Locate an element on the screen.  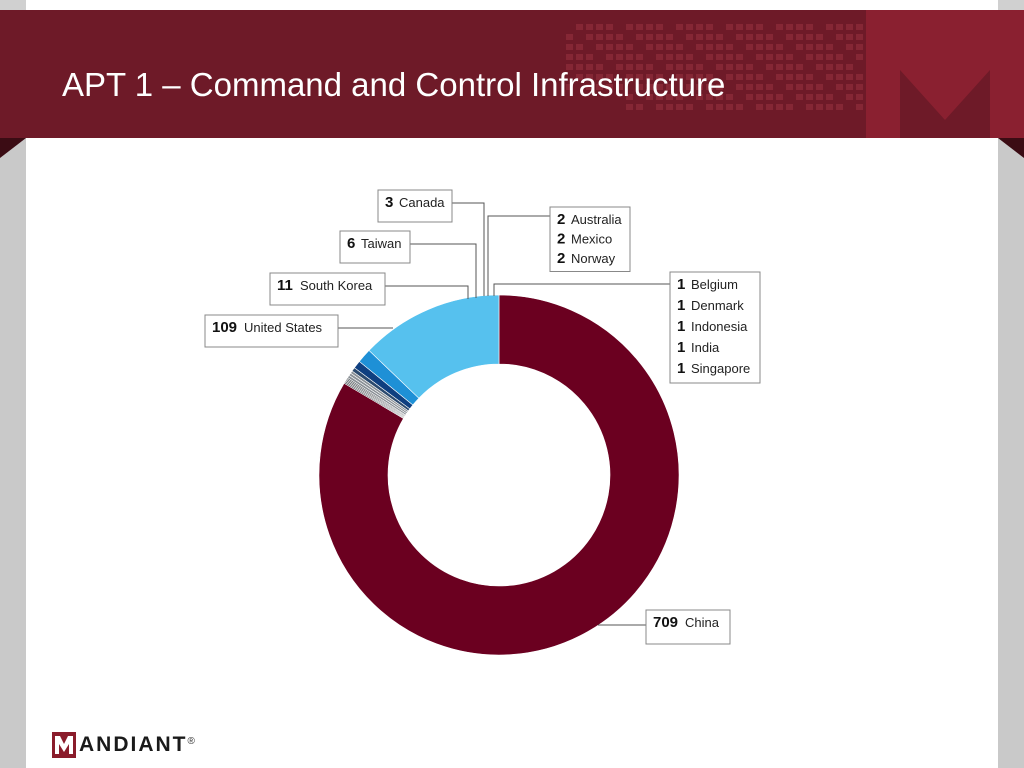
callout-label: Taiwan is located at coordinates (381, 243).